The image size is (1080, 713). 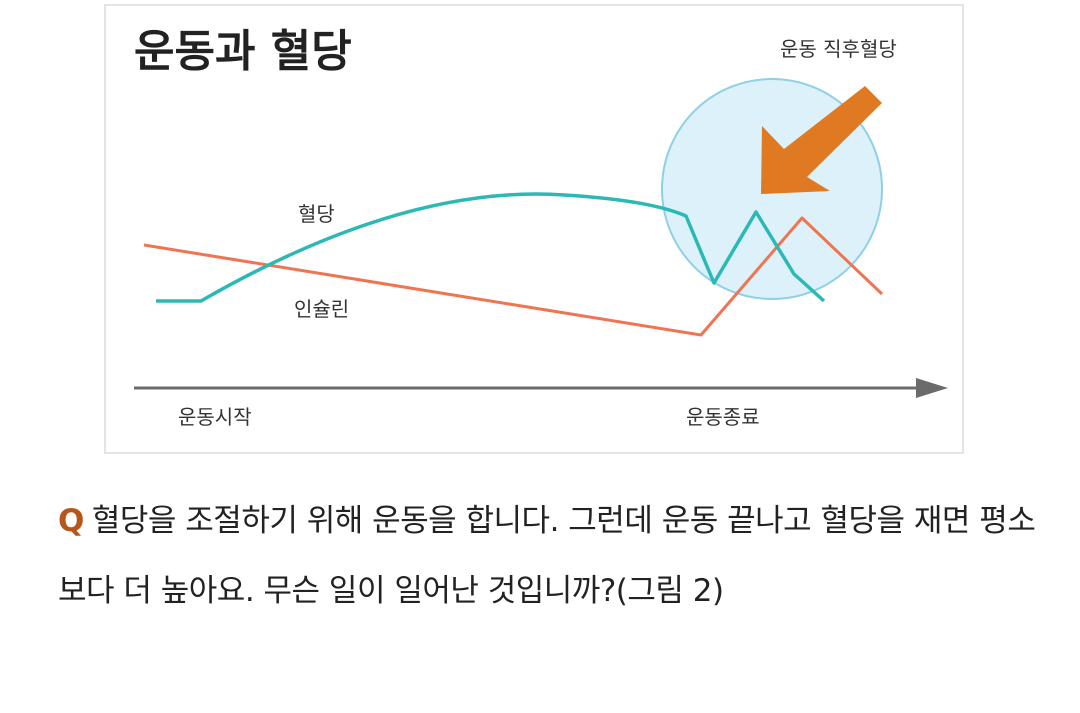 What do you see at coordinates (316, 214) in the screenshot?
I see `glucose-curve-label: 혈당` at bounding box center [316, 214].